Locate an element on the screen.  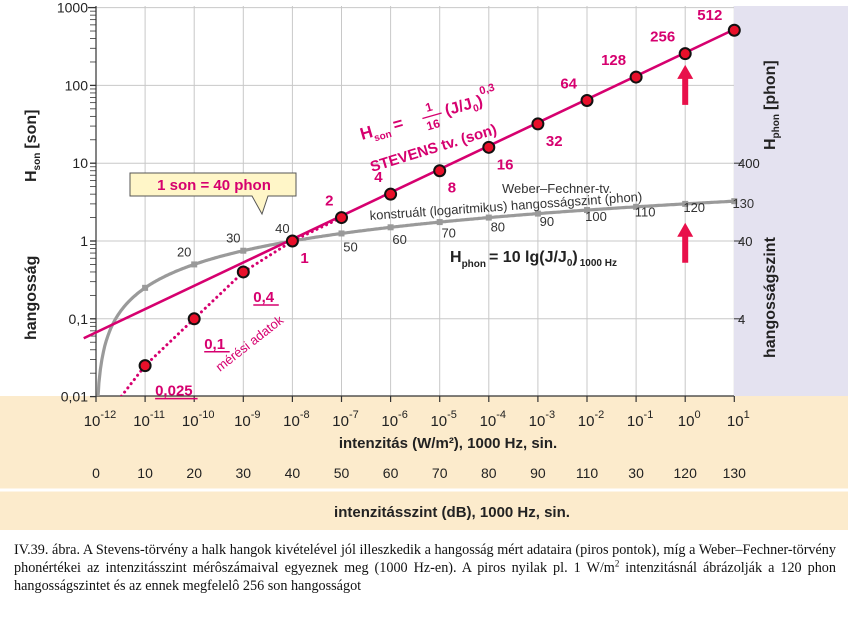
data-point-label: 128 is located at coordinates (613, 60).